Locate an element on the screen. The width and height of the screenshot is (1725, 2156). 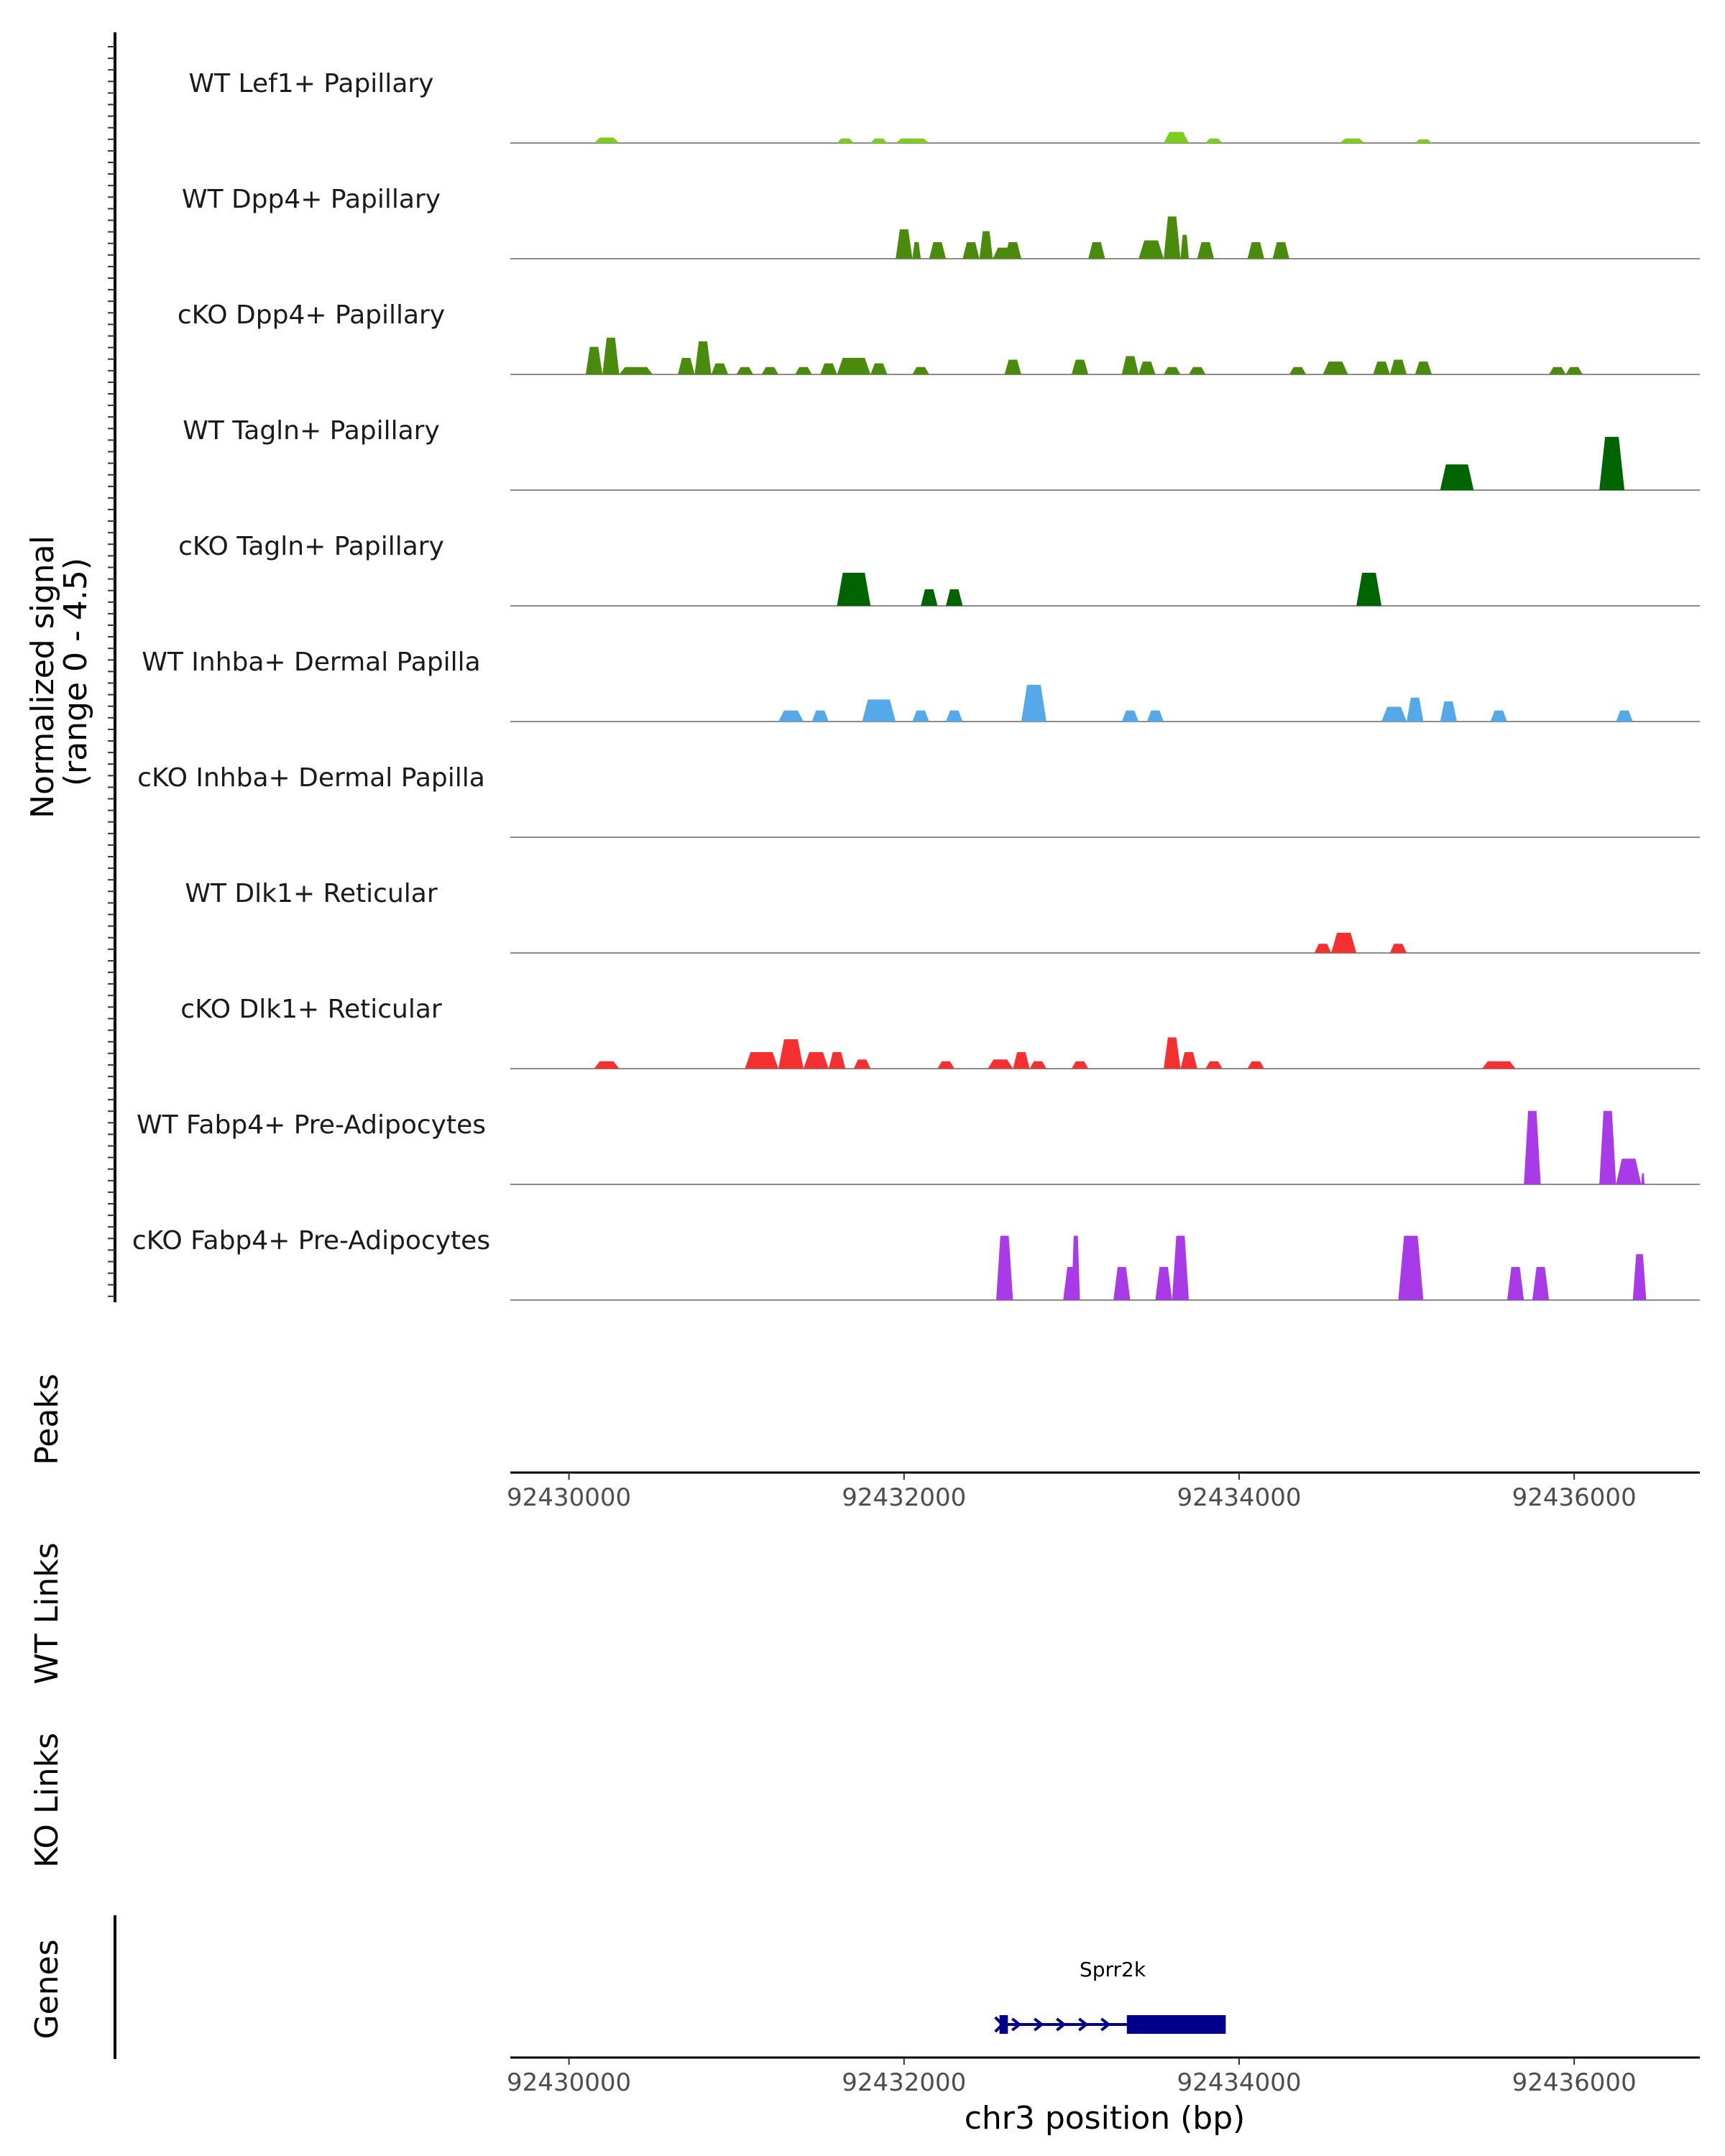
gene-track is located at coordinates (1110, 2024).